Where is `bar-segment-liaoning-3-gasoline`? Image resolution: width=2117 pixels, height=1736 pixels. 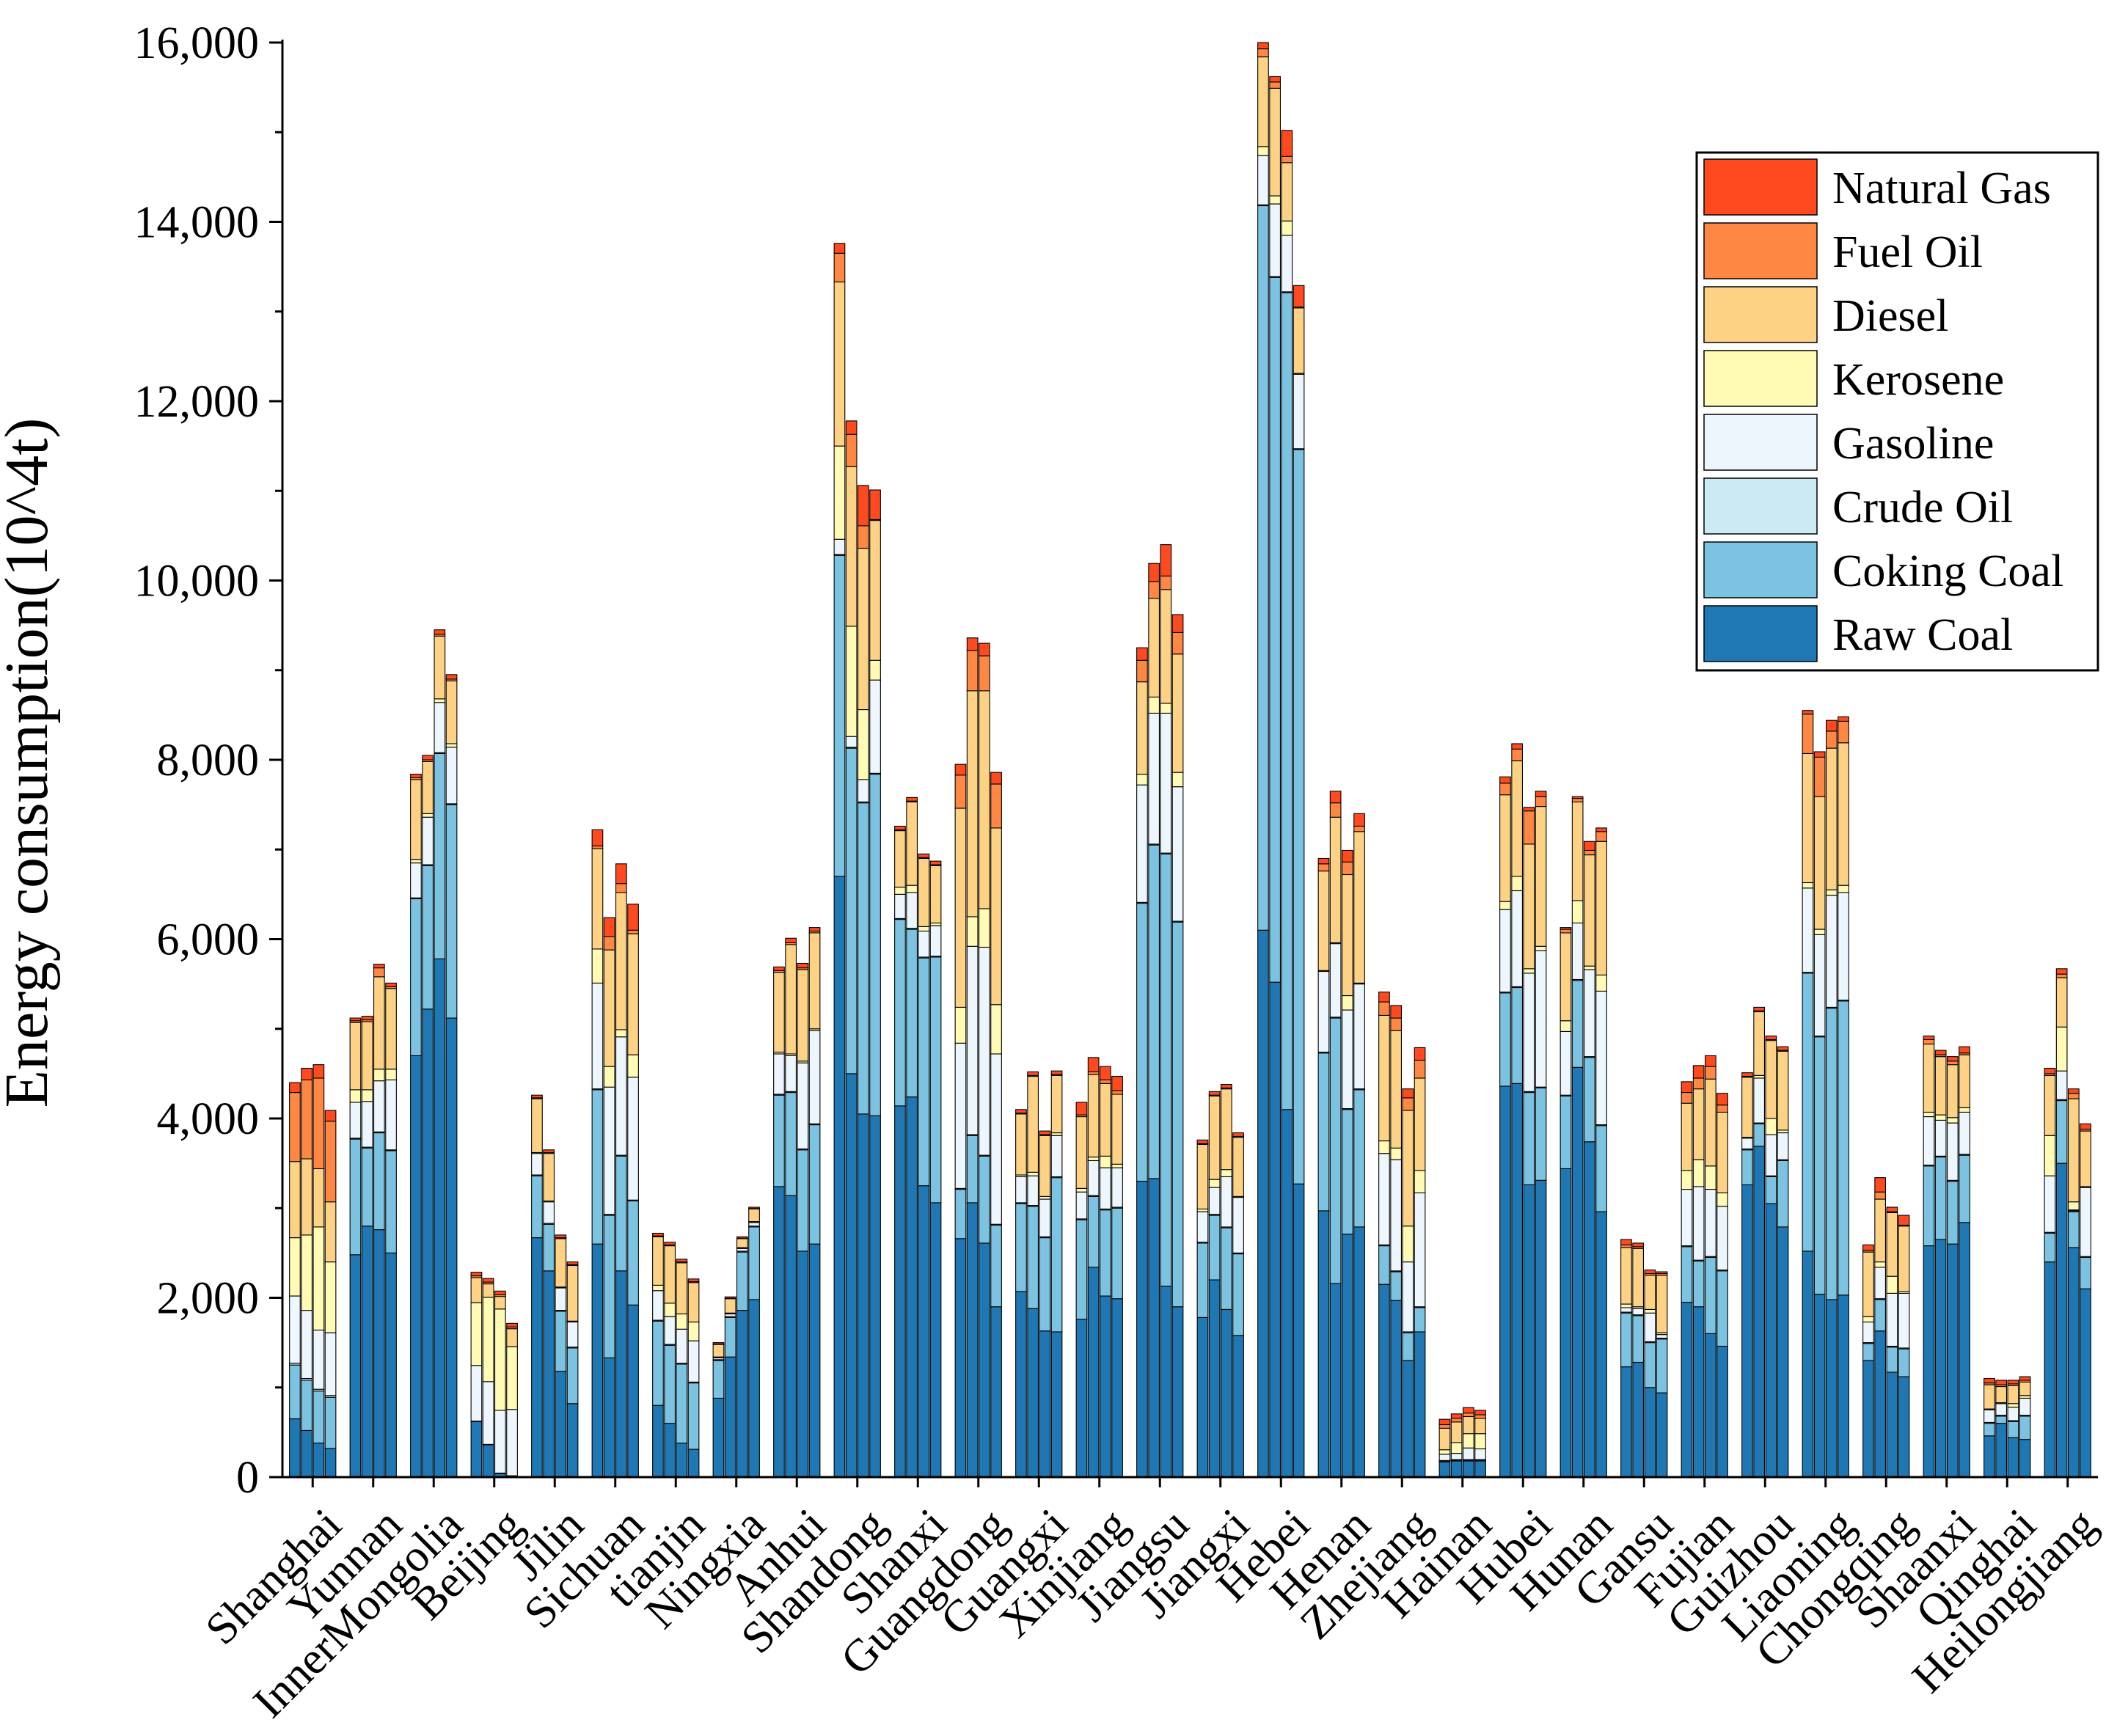
bar-segment-liaoning-3-gasoline is located at coordinates (1832, 951).